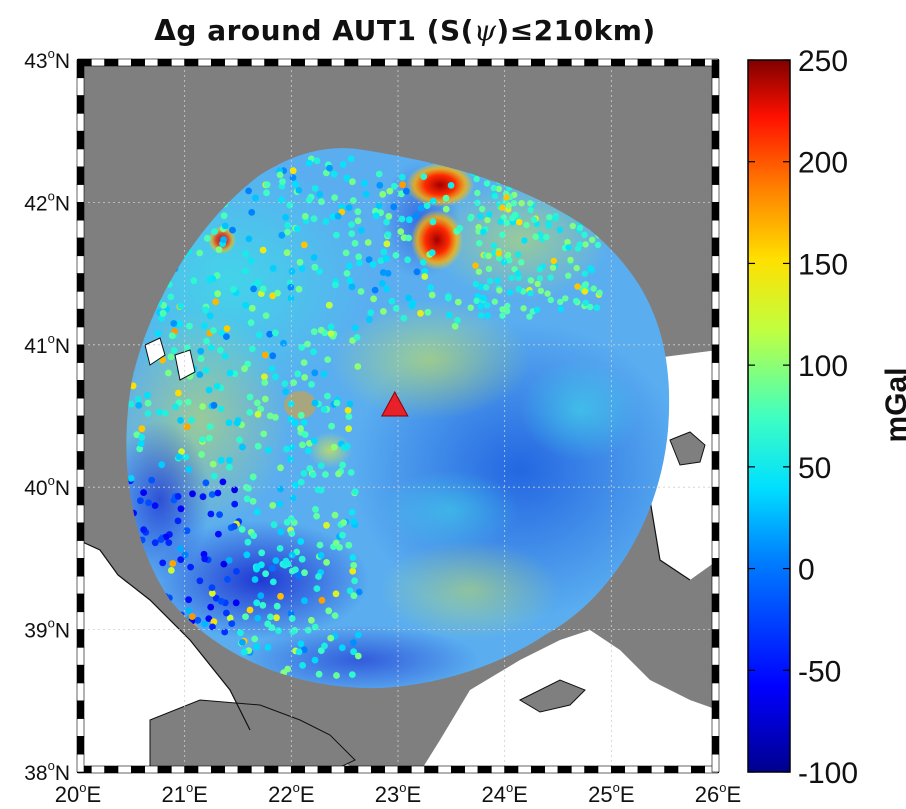 This screenshot has height=809, width=906. Describe the element at coordinates (164, 635) in the screenshot. I see `coastline-west` at that location.